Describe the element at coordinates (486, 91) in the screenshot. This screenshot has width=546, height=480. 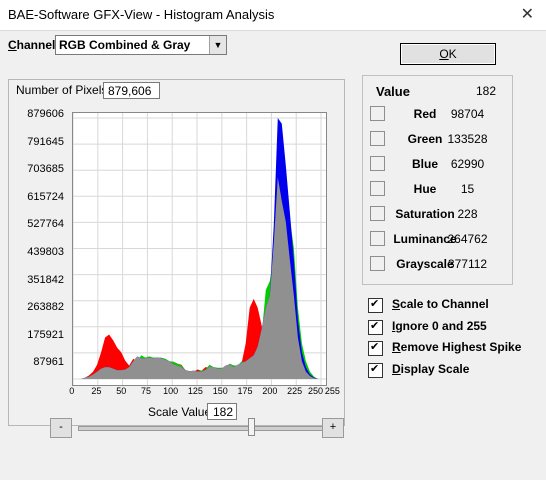
I see `values-current: 182` at that location.